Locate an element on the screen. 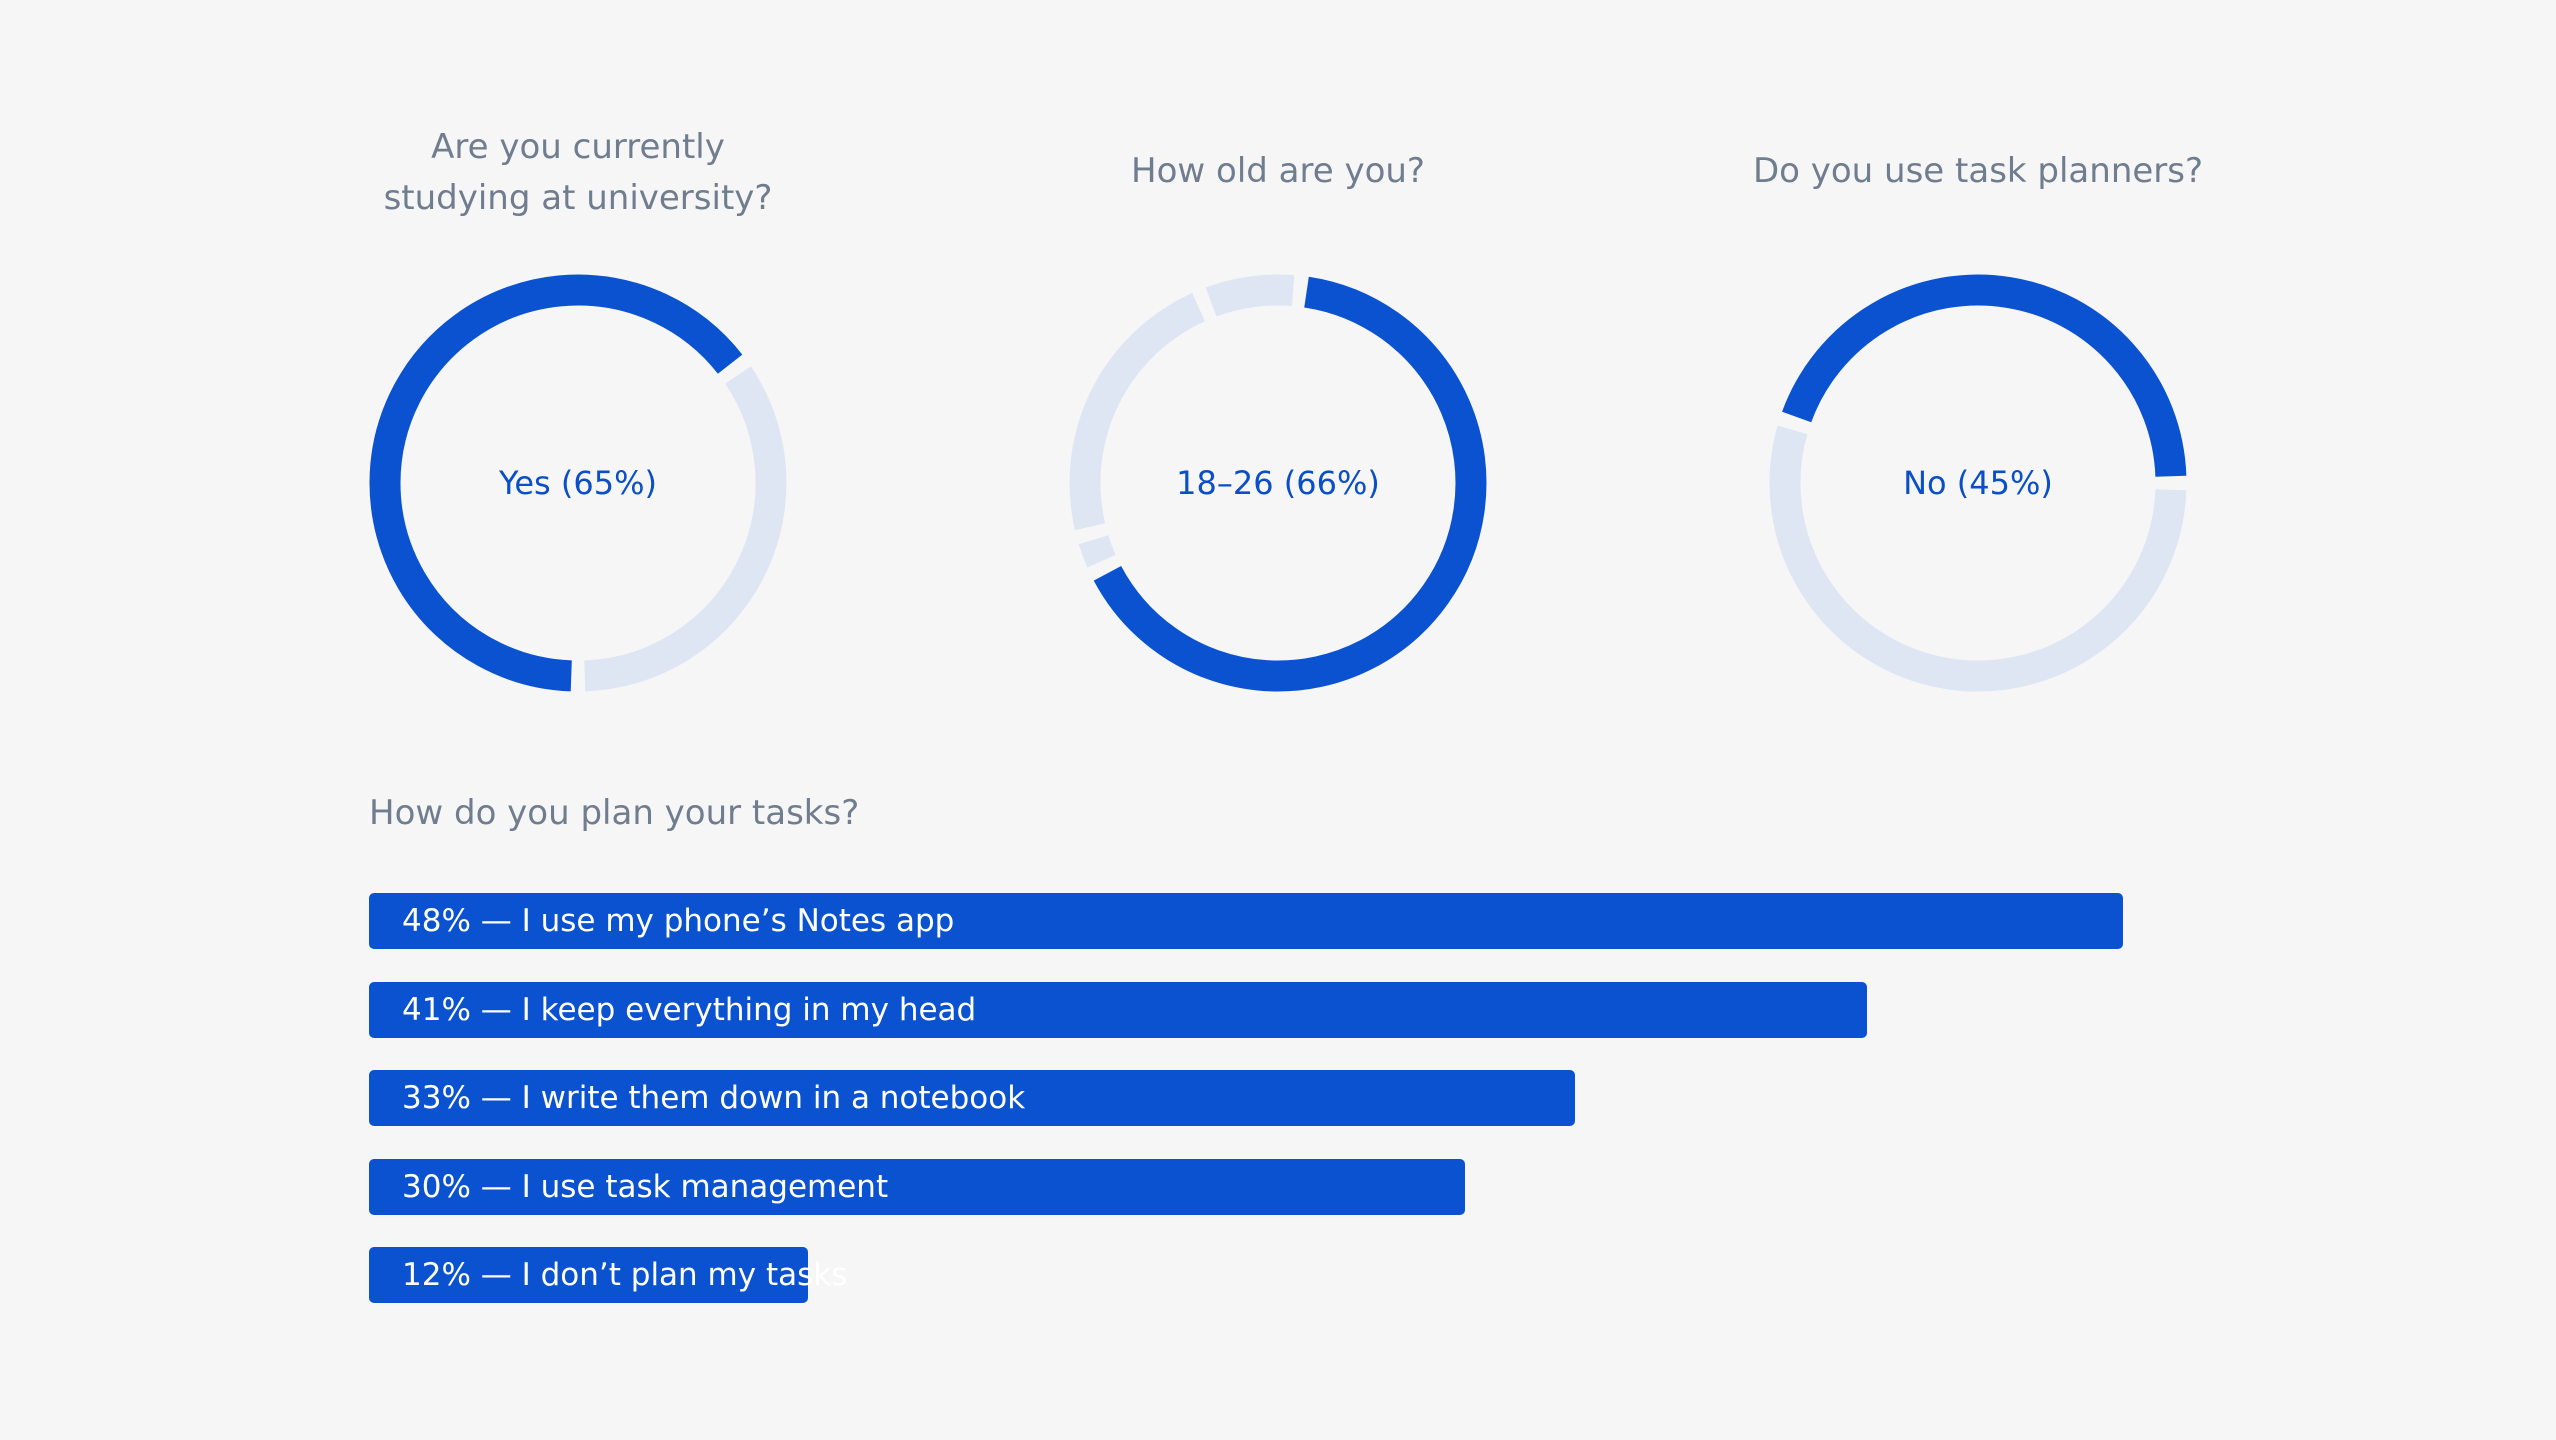 This screenshot has width=2556, height=1440. question-task-planners-line-1: Do you use task planners? is located at coordinates (1978, 171).